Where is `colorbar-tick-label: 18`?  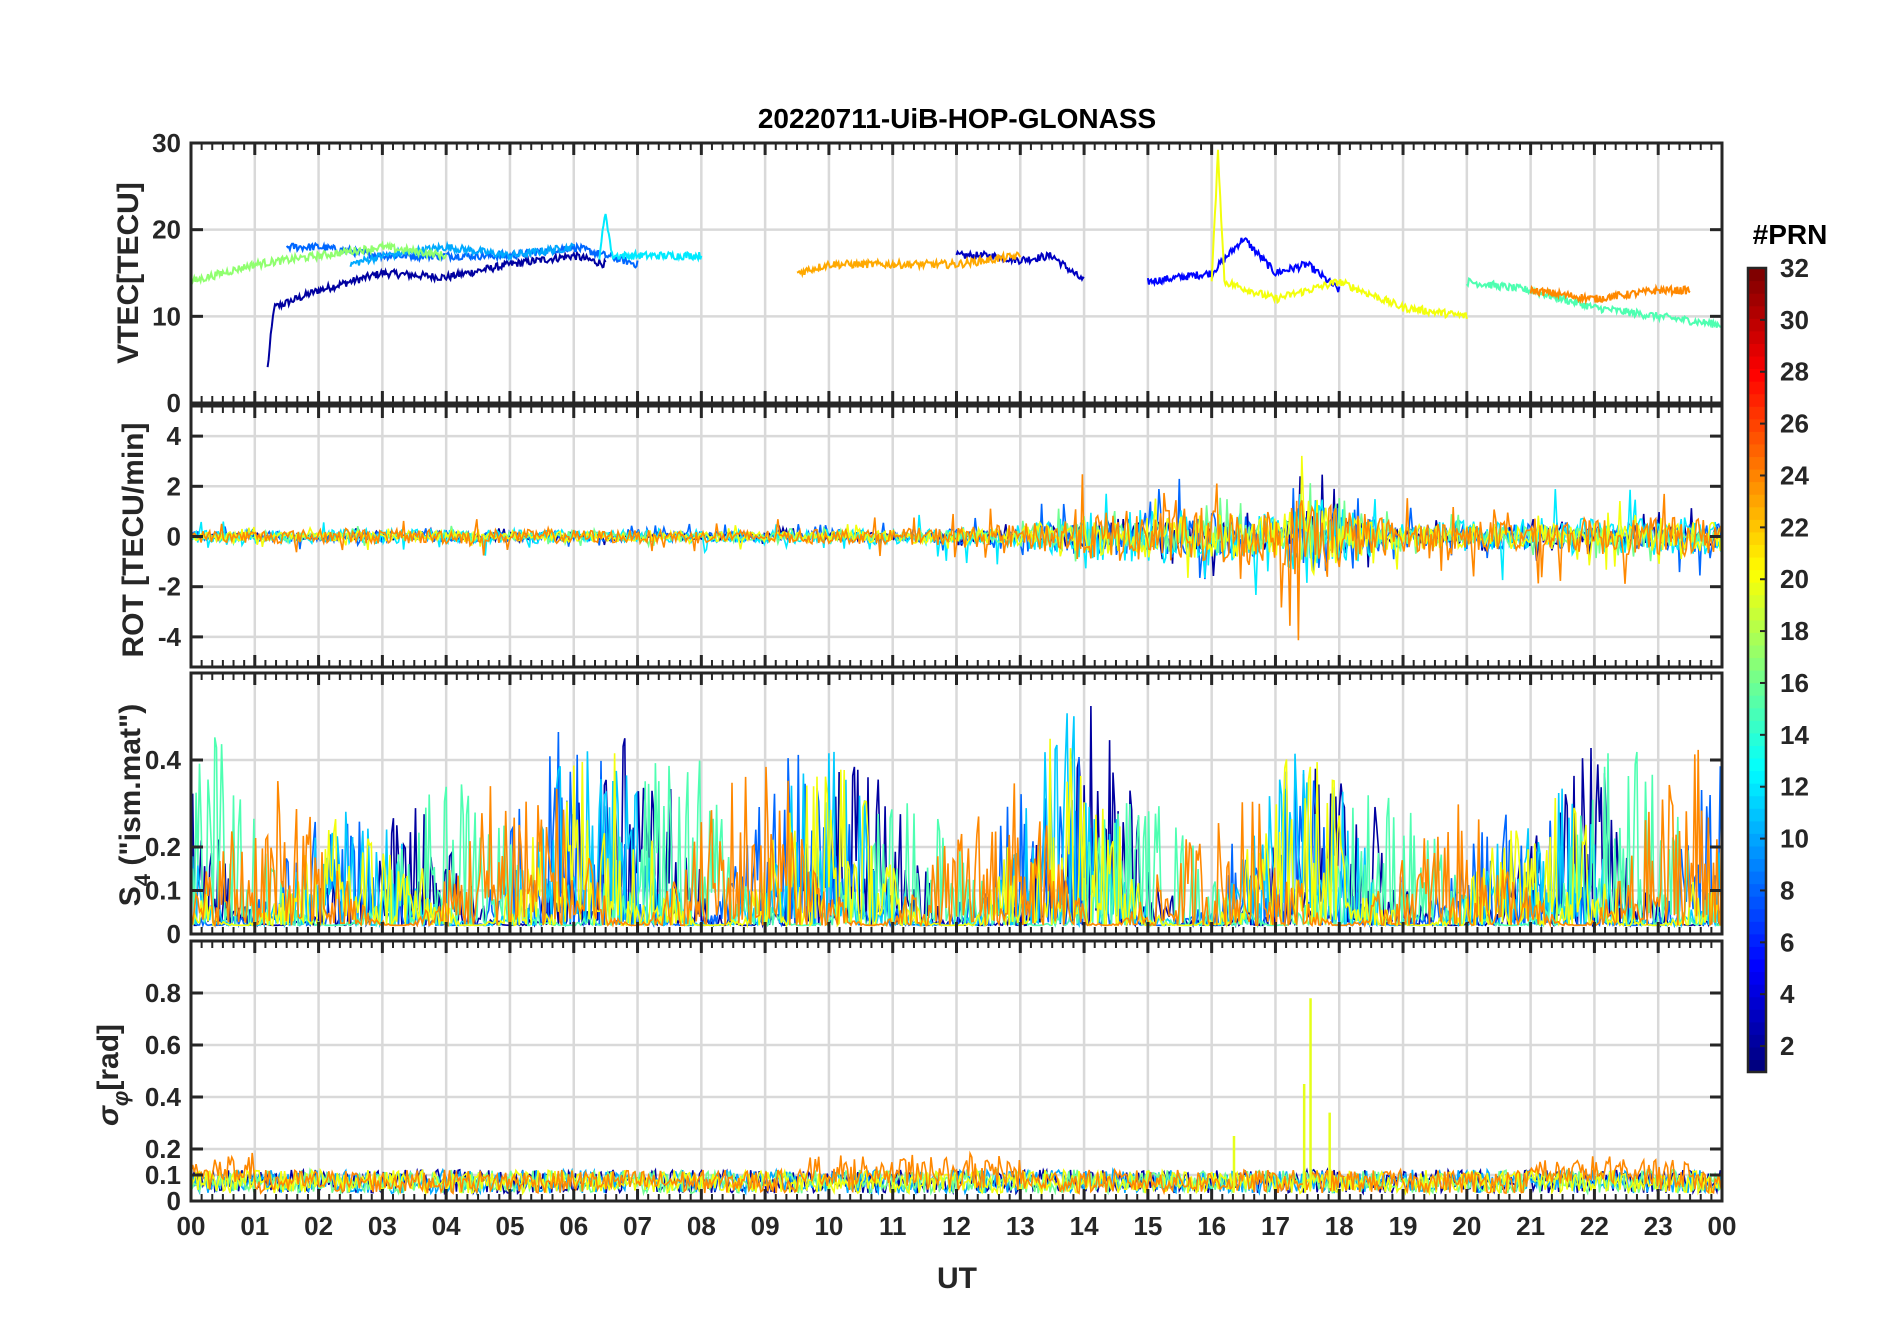
colorbar-tick-label: 18 is located at coordinates (1794, 631).